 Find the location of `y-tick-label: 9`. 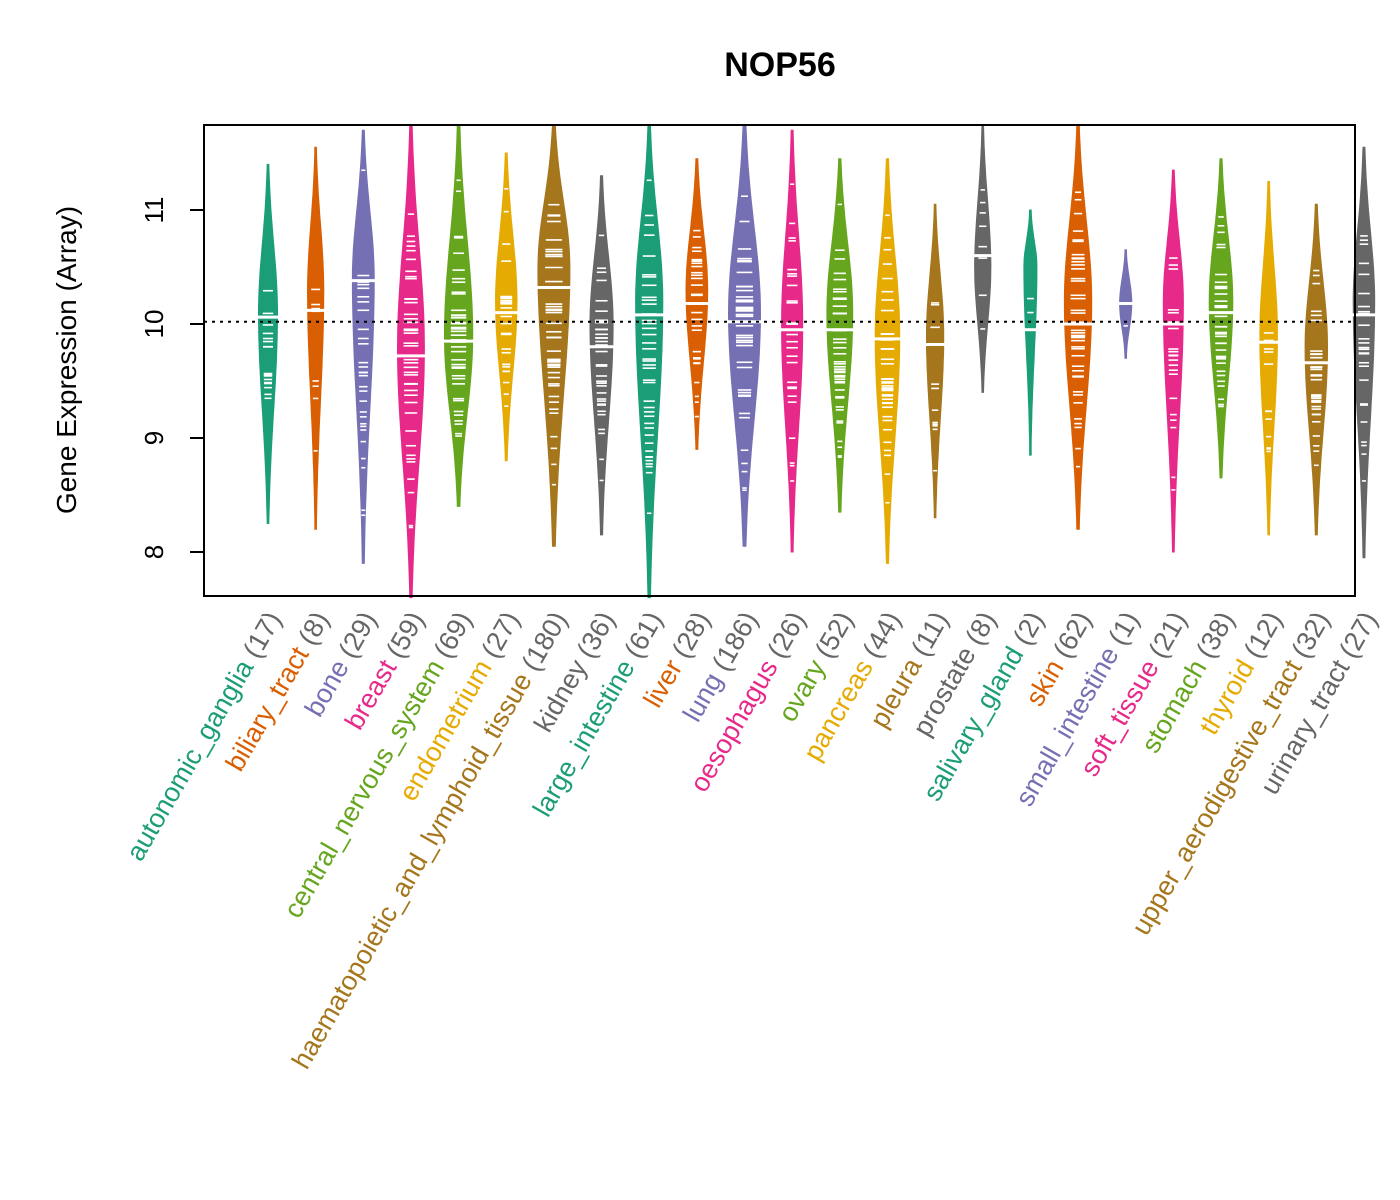

y-tick-label: 9 is located at coordinates (154, 438).